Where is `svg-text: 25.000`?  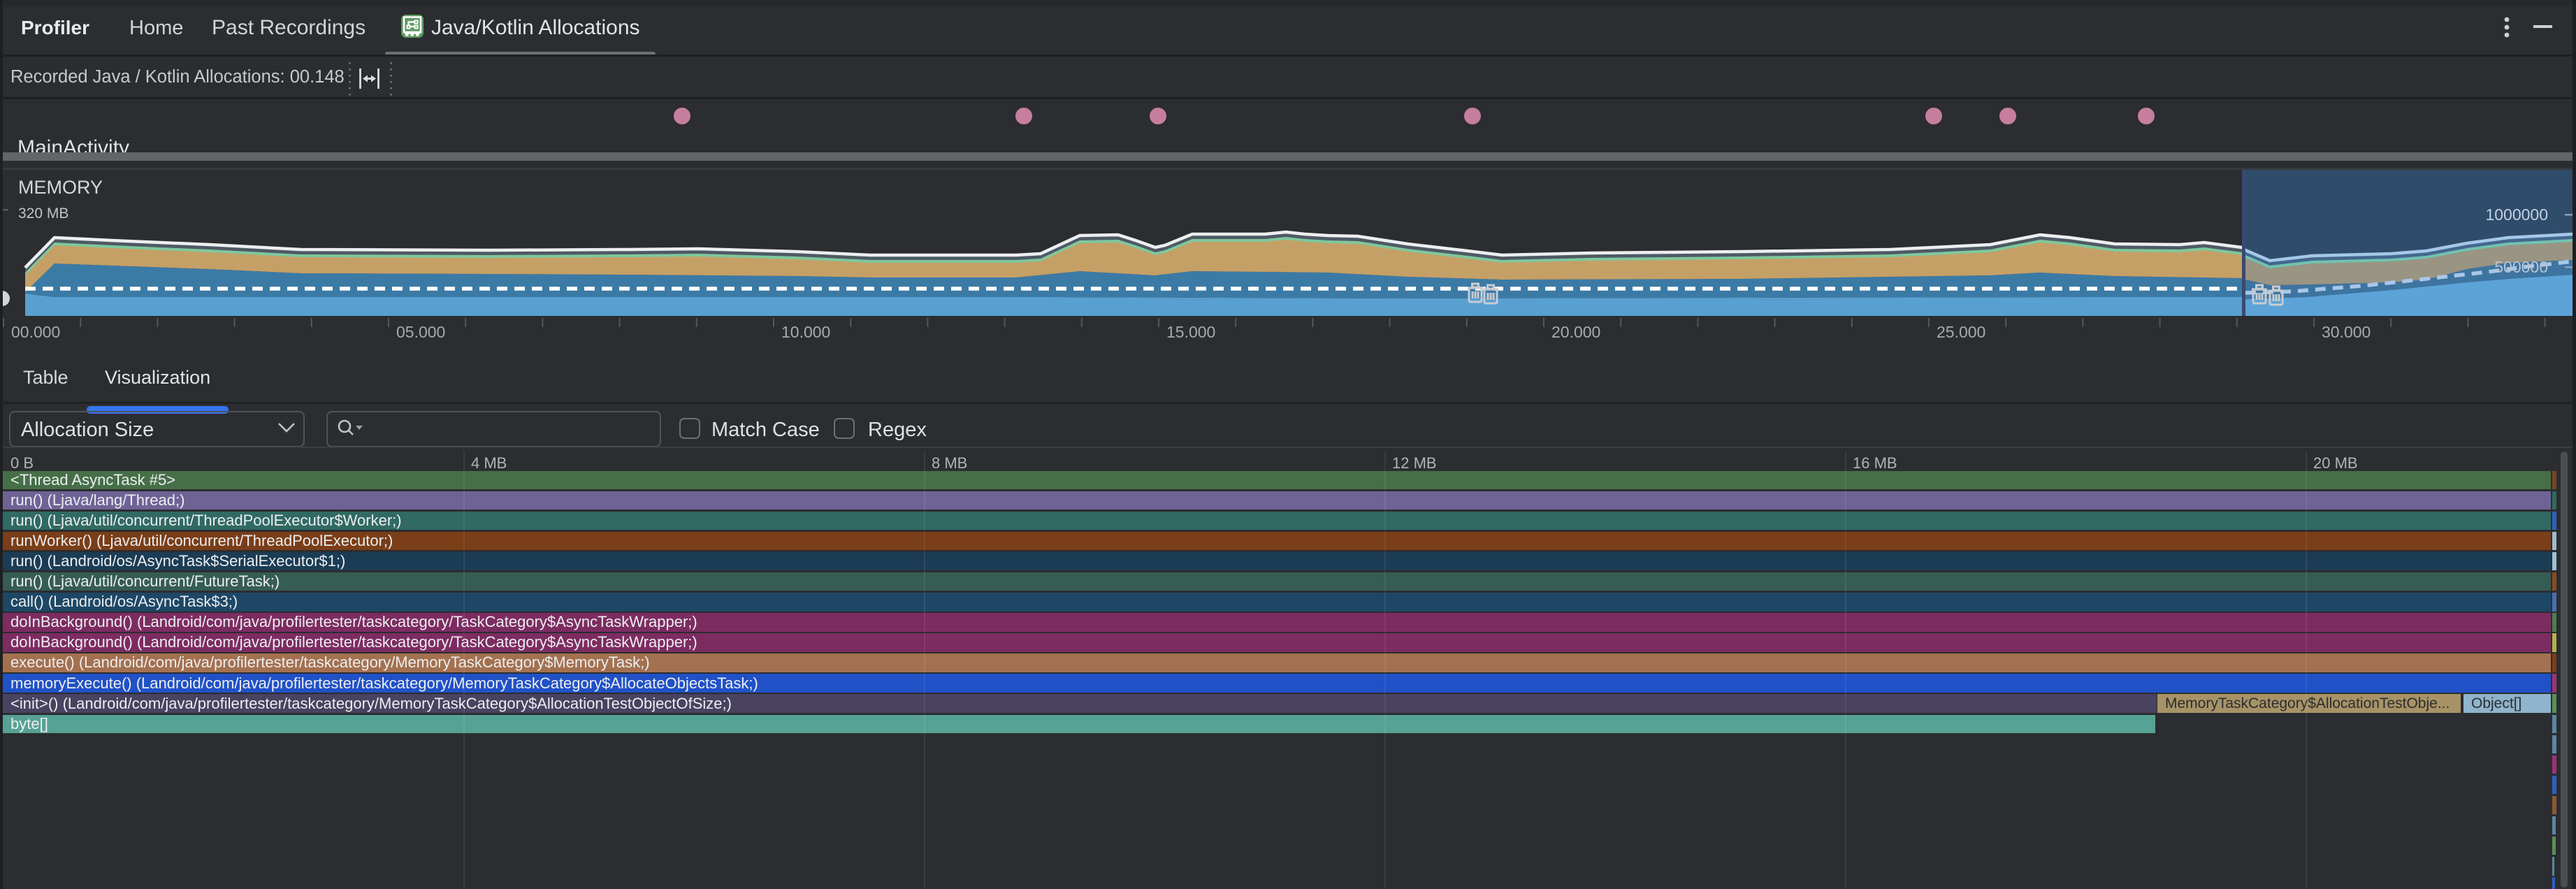
svg-text: 25.000 is located at coordinates (1961, 332).